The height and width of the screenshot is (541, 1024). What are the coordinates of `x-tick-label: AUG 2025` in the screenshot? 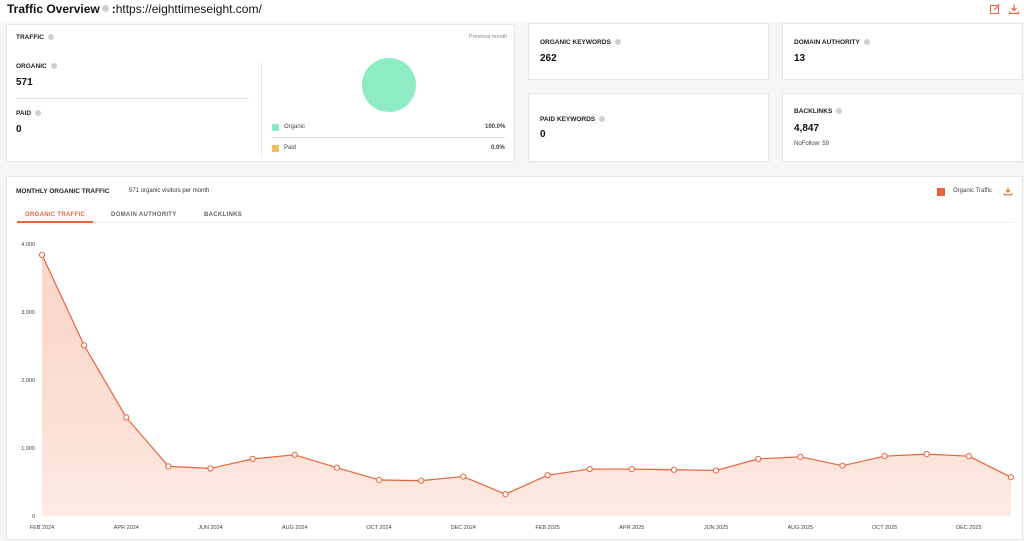 It's located at (801, 528).